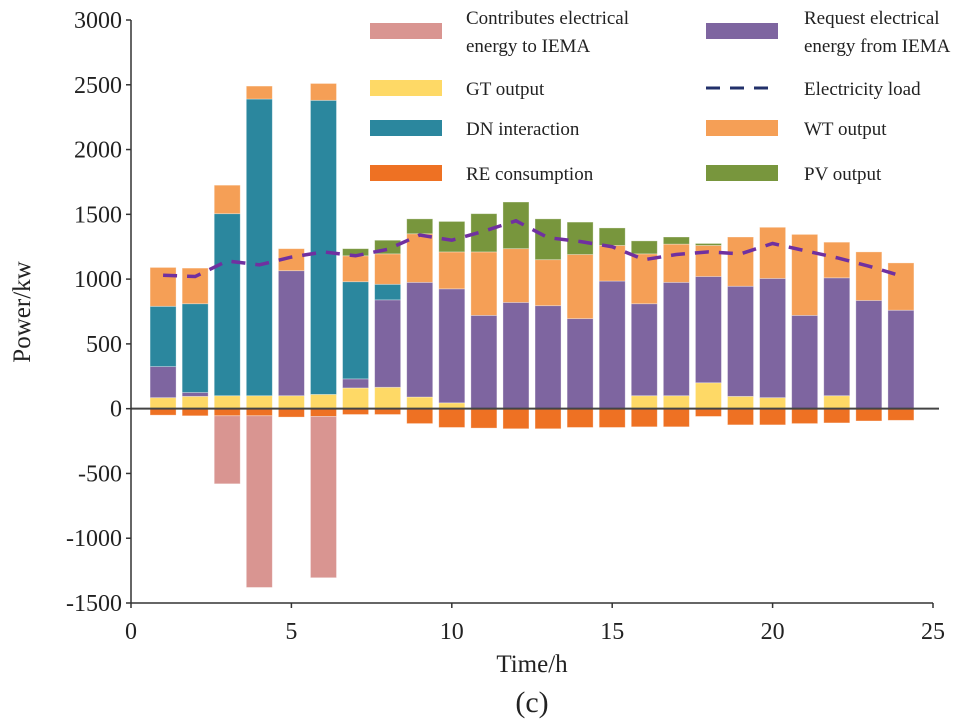  Describe the element at coordinates (708, 396) in the screenshot. I see `bar-gt-h18` at that location.